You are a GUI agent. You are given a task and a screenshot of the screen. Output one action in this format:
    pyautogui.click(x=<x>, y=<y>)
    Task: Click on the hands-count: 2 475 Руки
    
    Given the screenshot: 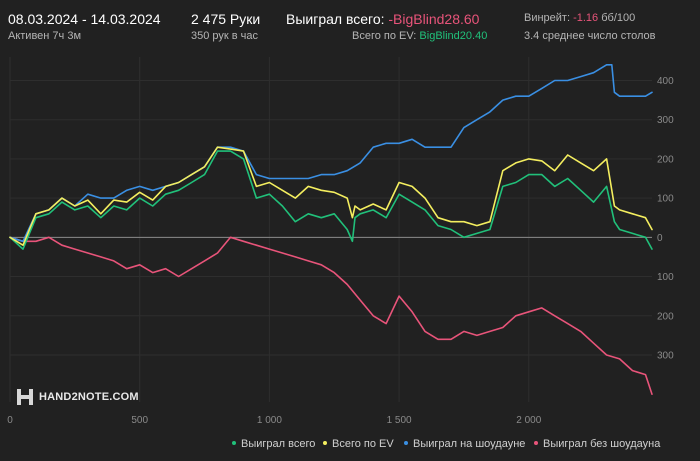 What is the action you would take?
    pyautogui.click(x=226, y=19)
    